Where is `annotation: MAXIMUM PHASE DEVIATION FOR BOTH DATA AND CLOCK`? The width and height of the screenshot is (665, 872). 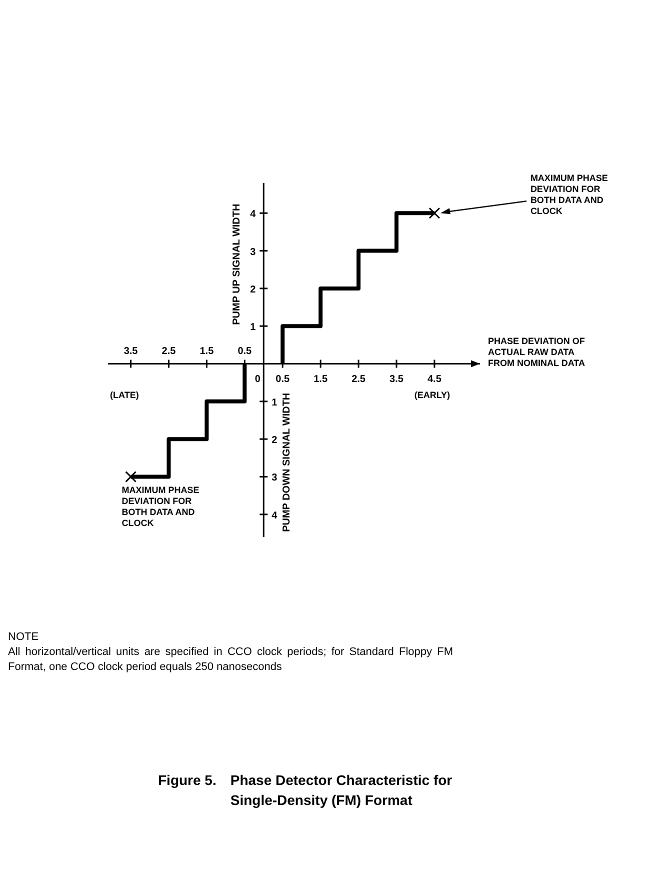
annotation: MAXIMUM PHASE DEVIATION FOR BOTH DATA AND CLOCK is located at coordinates (161, 506).